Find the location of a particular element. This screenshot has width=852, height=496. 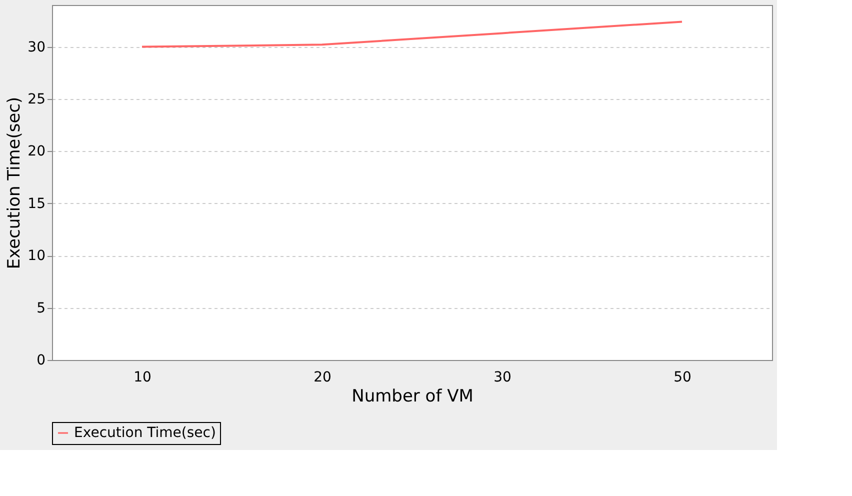

x-tick-label: 20 is located at coordinates (323, 378).